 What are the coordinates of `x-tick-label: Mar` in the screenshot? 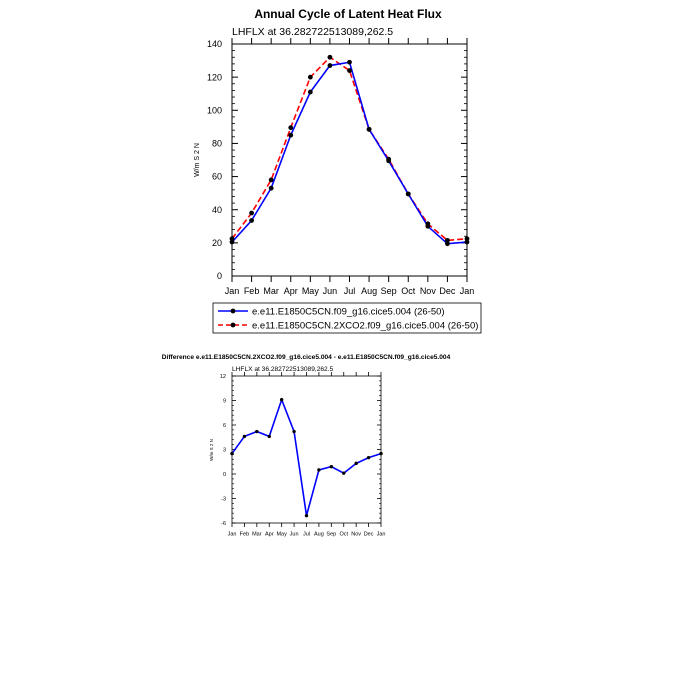 It's located at (271, 291).